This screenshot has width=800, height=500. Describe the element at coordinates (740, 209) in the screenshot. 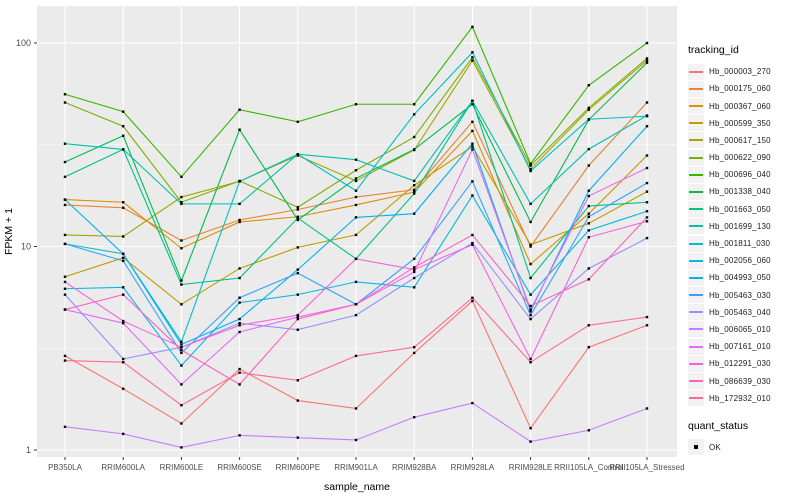

I see `legend-label: Hb_001663_050` at that location.